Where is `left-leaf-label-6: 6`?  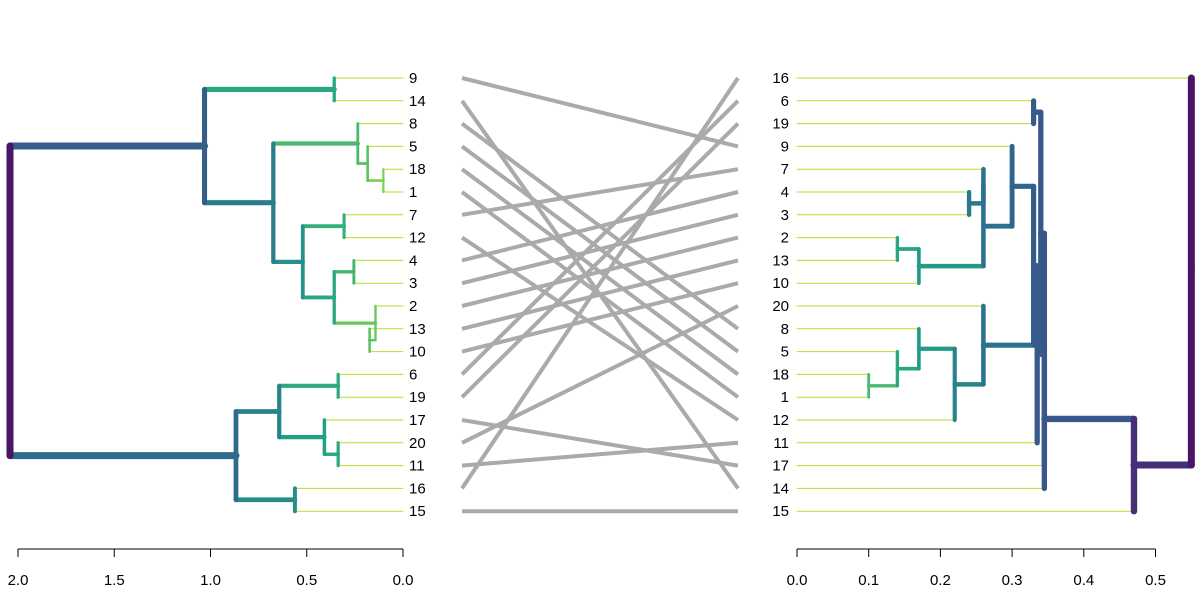 left-leaf-label-6: 6 is located at coordinates (413, 374).